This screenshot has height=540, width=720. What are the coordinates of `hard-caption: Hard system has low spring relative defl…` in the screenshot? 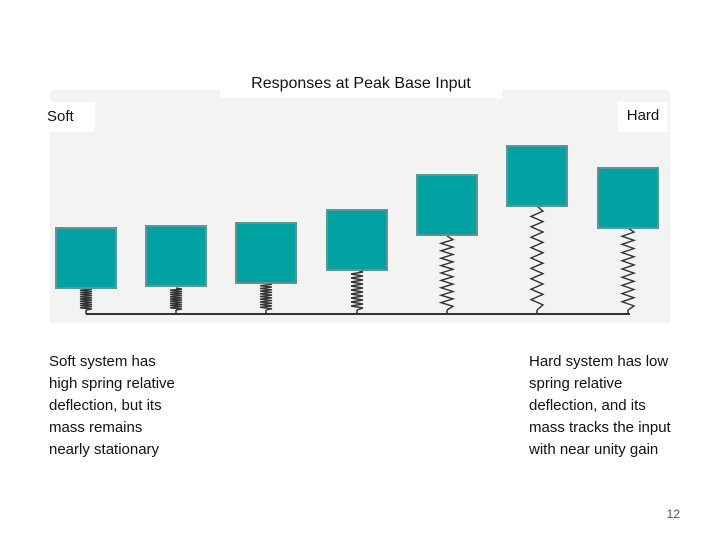 It's located at (600, 405).